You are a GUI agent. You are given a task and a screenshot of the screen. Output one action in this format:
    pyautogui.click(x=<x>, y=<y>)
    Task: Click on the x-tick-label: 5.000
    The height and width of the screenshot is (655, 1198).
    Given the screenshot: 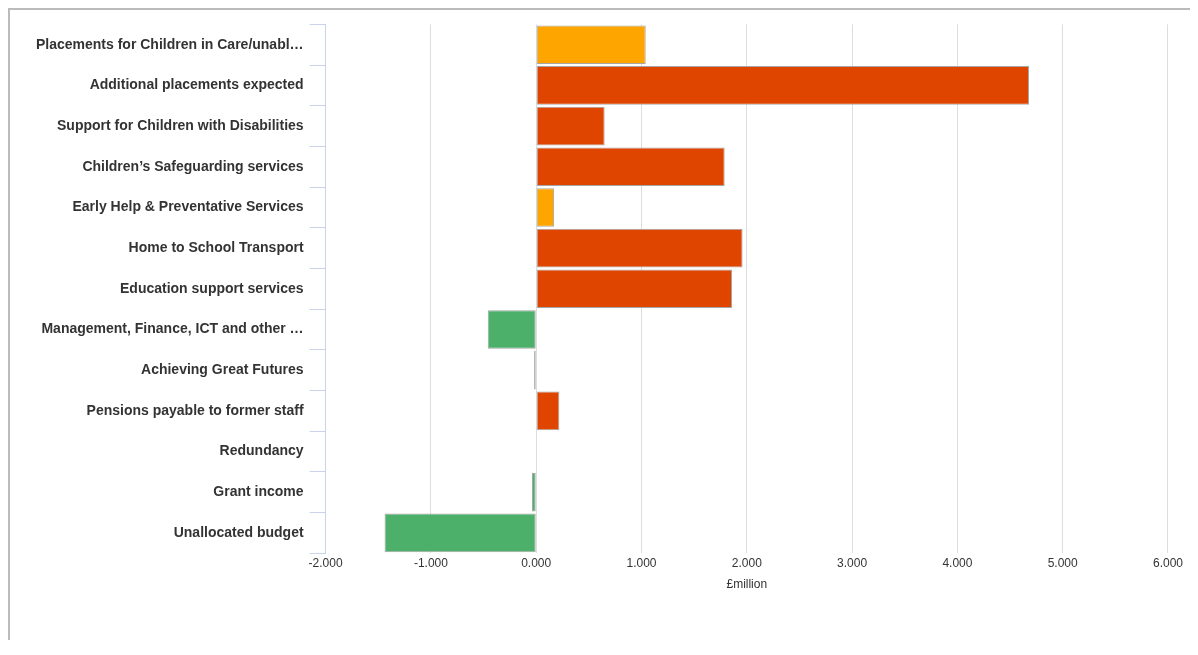 What is the action you would take?
    pyautogui.click(x=1063, y=562)
    